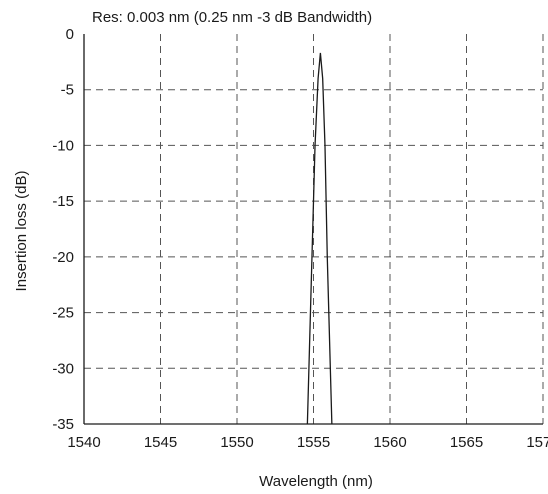 This screenshot has width=548, height=494. Describe the element at coordinates (63, 145) in the screenshot. I see `y-tick-label: -10` at that location.